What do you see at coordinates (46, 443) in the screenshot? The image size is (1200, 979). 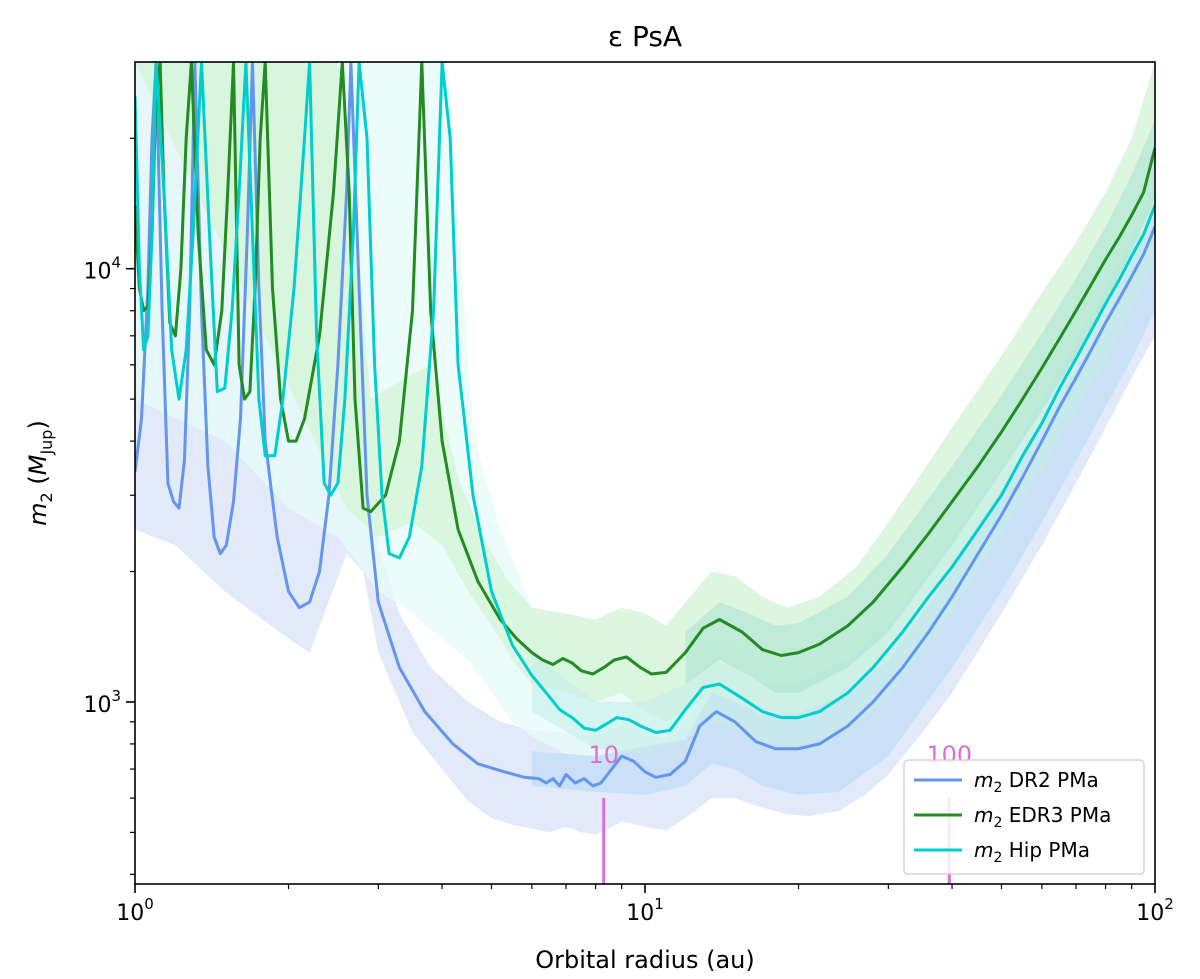 I see `y-label-unit-sub: Jup` at bounding box center [46, 443].